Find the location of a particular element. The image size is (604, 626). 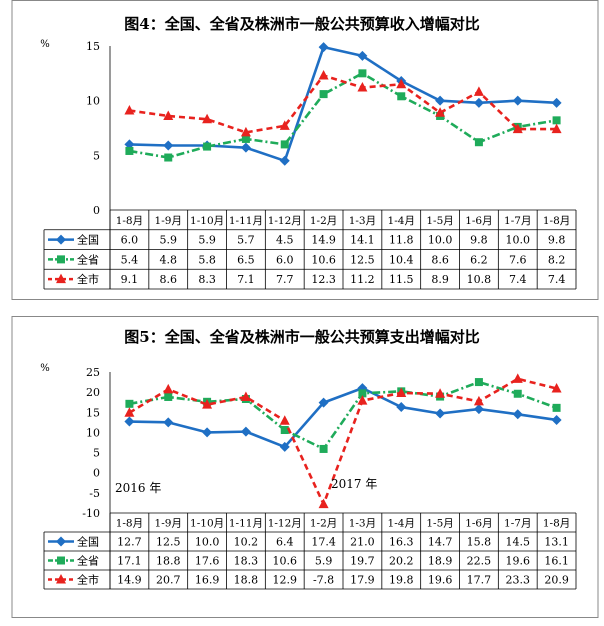

expenditure-category-label: 1-2月 is located at coordinates (323, 524).